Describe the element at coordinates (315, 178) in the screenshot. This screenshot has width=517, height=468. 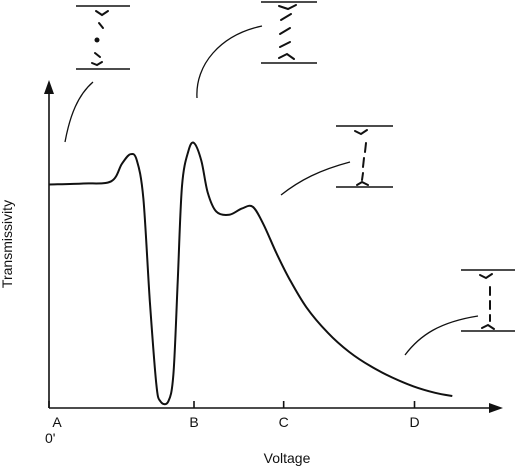
I see `leader-line-c` at that location.